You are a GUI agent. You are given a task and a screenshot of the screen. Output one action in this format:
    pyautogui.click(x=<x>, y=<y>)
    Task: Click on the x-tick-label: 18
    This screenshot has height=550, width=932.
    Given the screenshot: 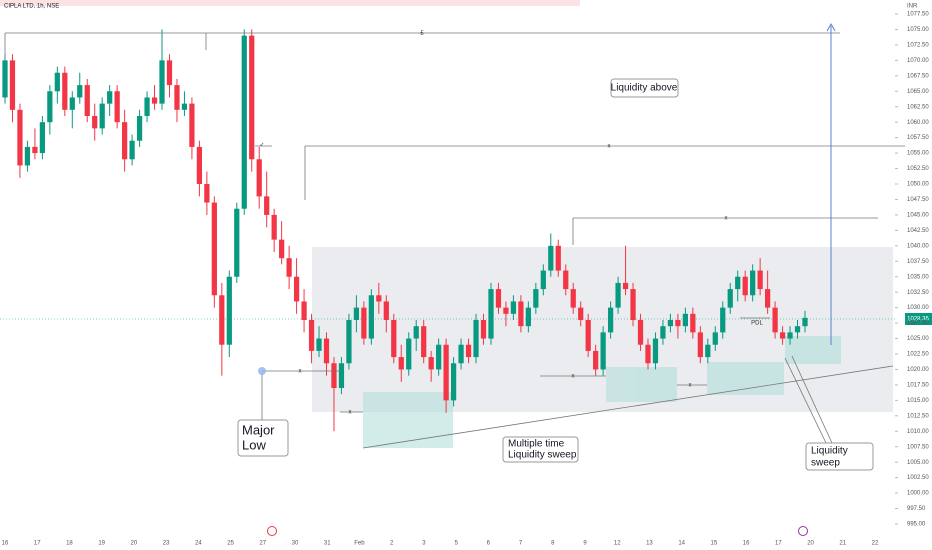 What is the action you would take?
    pyautogui.click(x=69, y=544)
    